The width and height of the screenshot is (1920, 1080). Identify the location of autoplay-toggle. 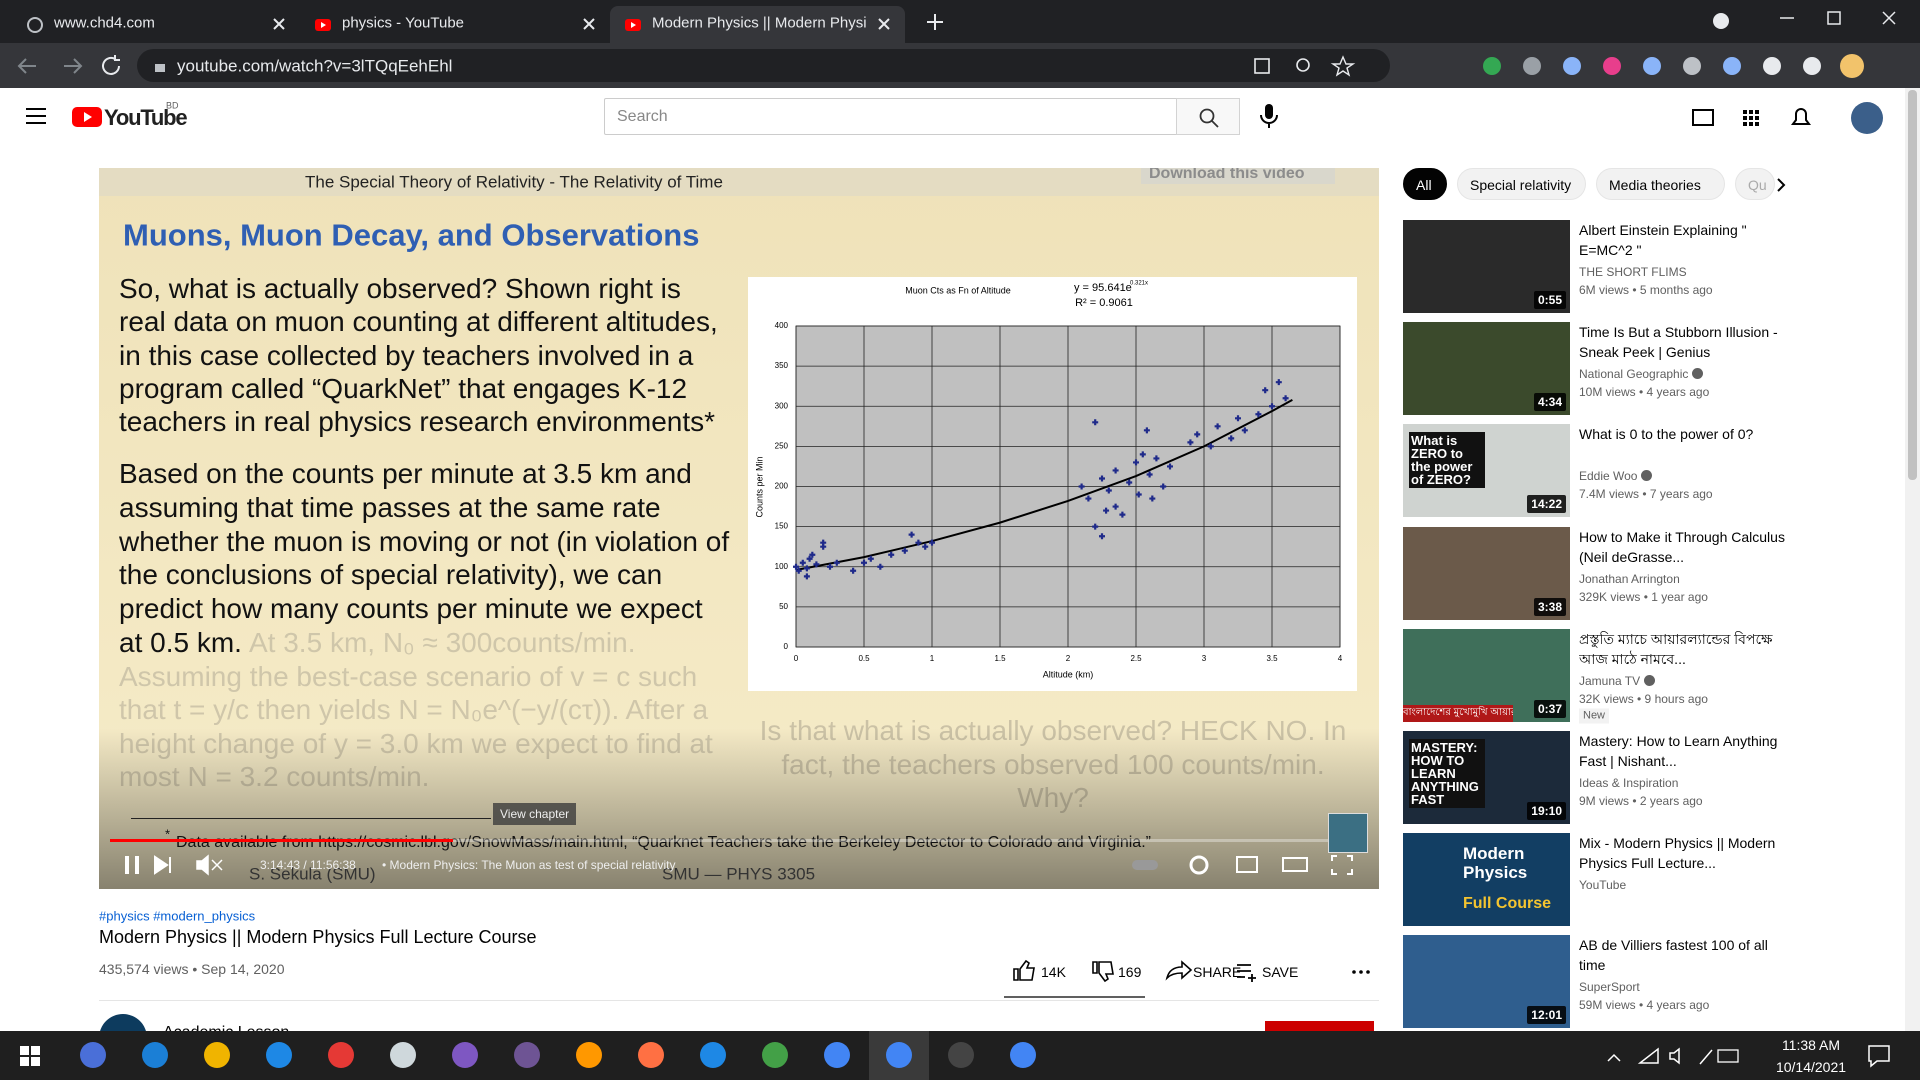
(1145, 865).